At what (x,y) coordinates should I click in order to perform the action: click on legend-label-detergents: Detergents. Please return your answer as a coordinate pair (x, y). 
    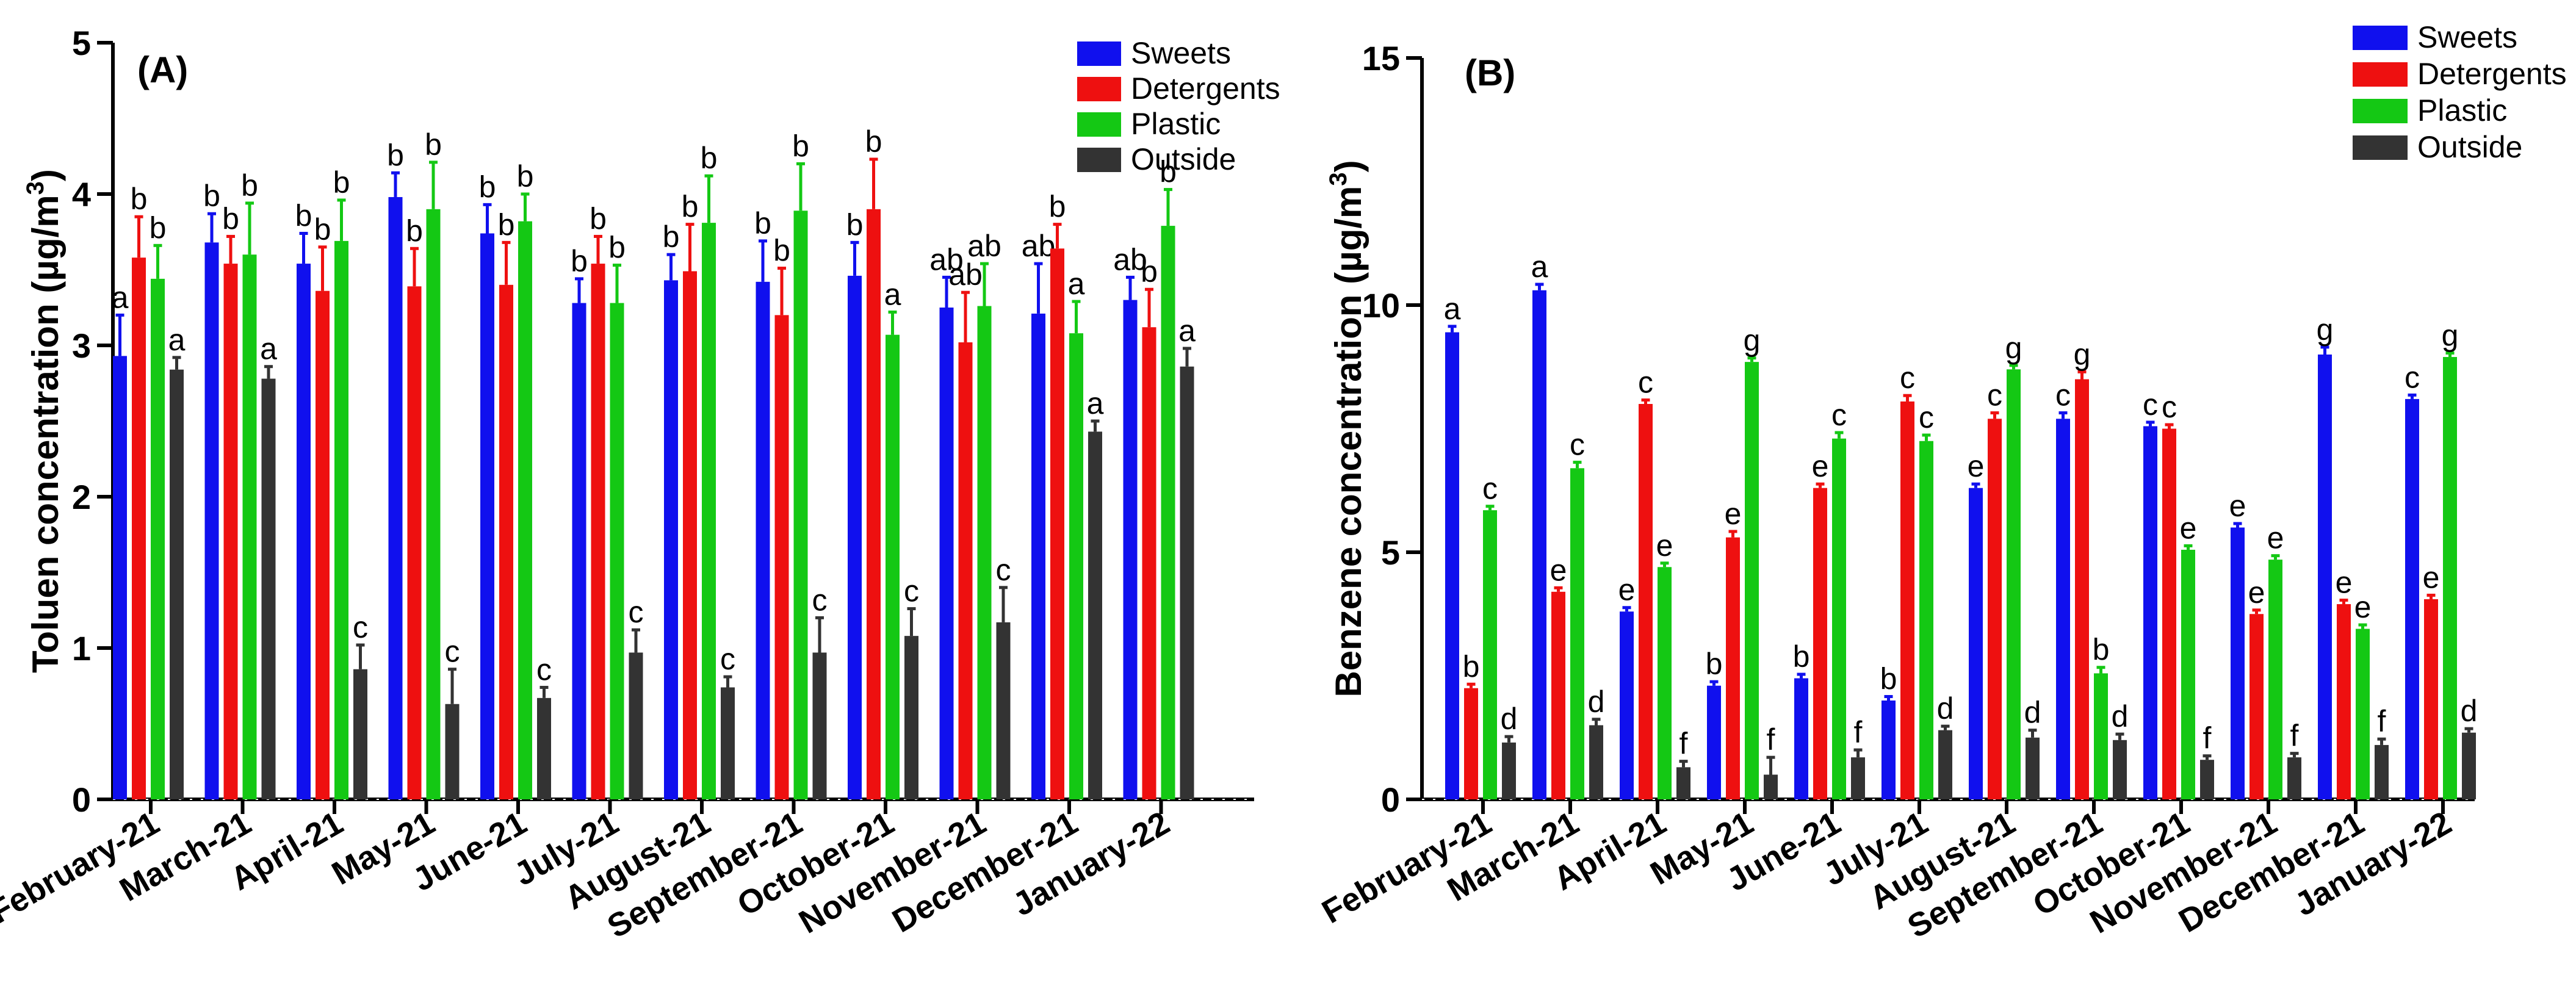
    Looking at the image, I should click on (2492, 74).